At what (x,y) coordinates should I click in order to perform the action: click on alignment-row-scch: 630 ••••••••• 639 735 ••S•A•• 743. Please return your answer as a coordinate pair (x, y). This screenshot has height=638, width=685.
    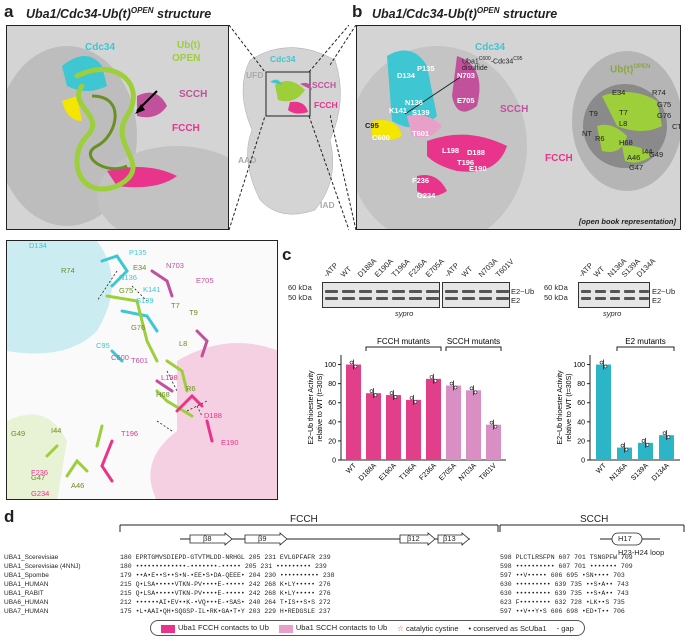
    Looking at the image, I should click on (564, 584).